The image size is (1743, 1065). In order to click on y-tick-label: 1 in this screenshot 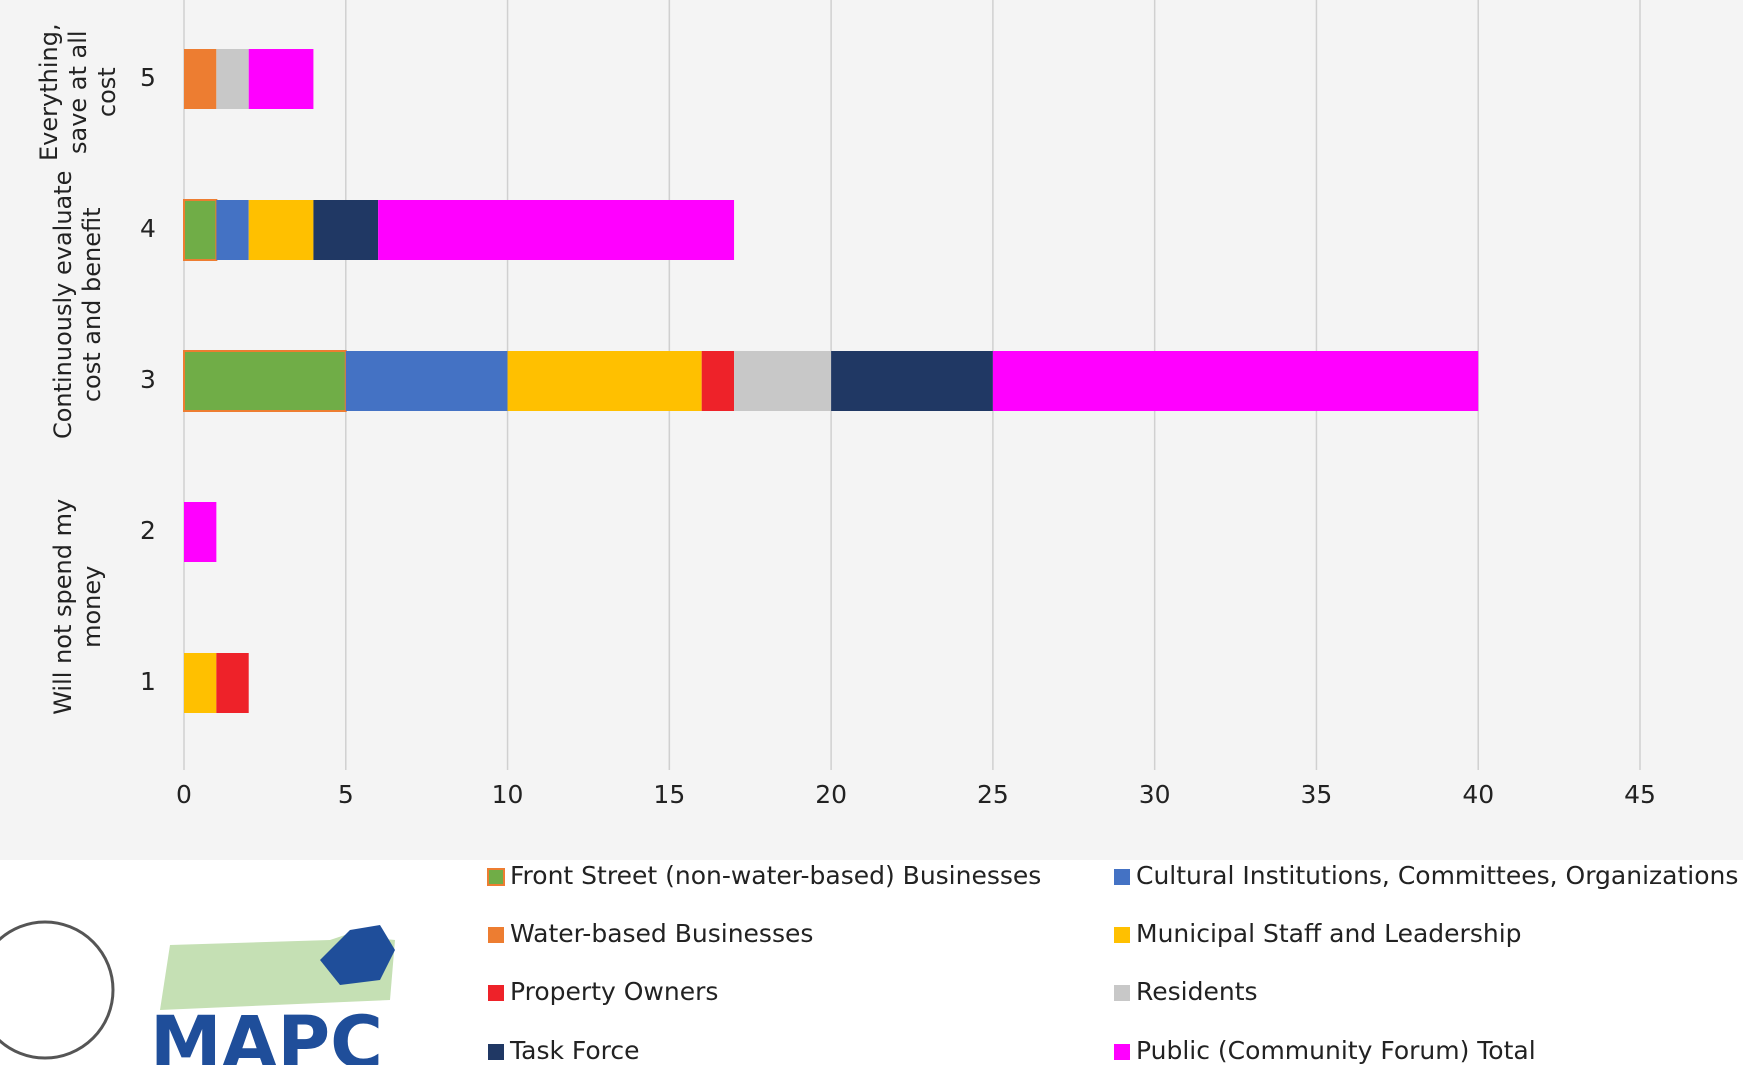, I will do `click(148, 681)`.